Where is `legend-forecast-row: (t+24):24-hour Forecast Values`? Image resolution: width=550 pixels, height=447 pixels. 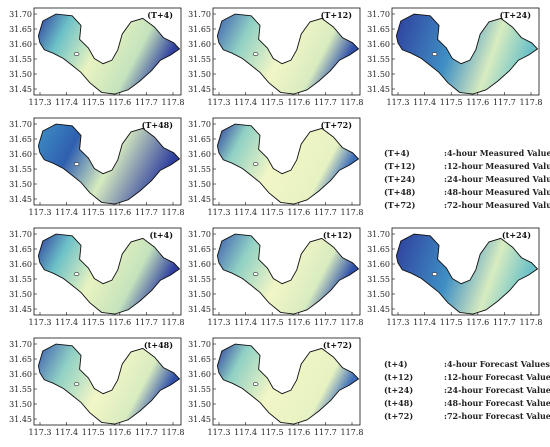
legend-forecast-row: (t+24):24-hour Forecast Values is located at coordinates (467, 390).